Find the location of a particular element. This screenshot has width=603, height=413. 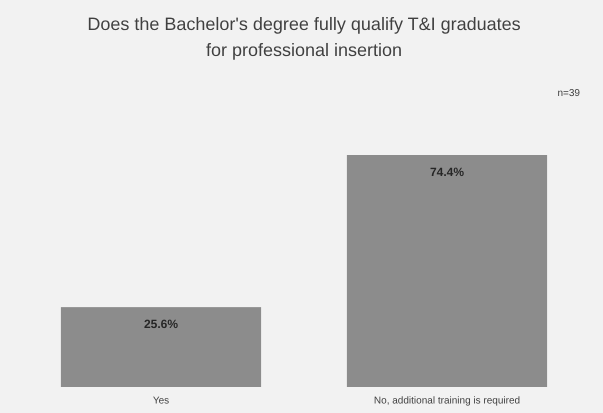

data-label: 74.4% is located at coordinates (447, 172).